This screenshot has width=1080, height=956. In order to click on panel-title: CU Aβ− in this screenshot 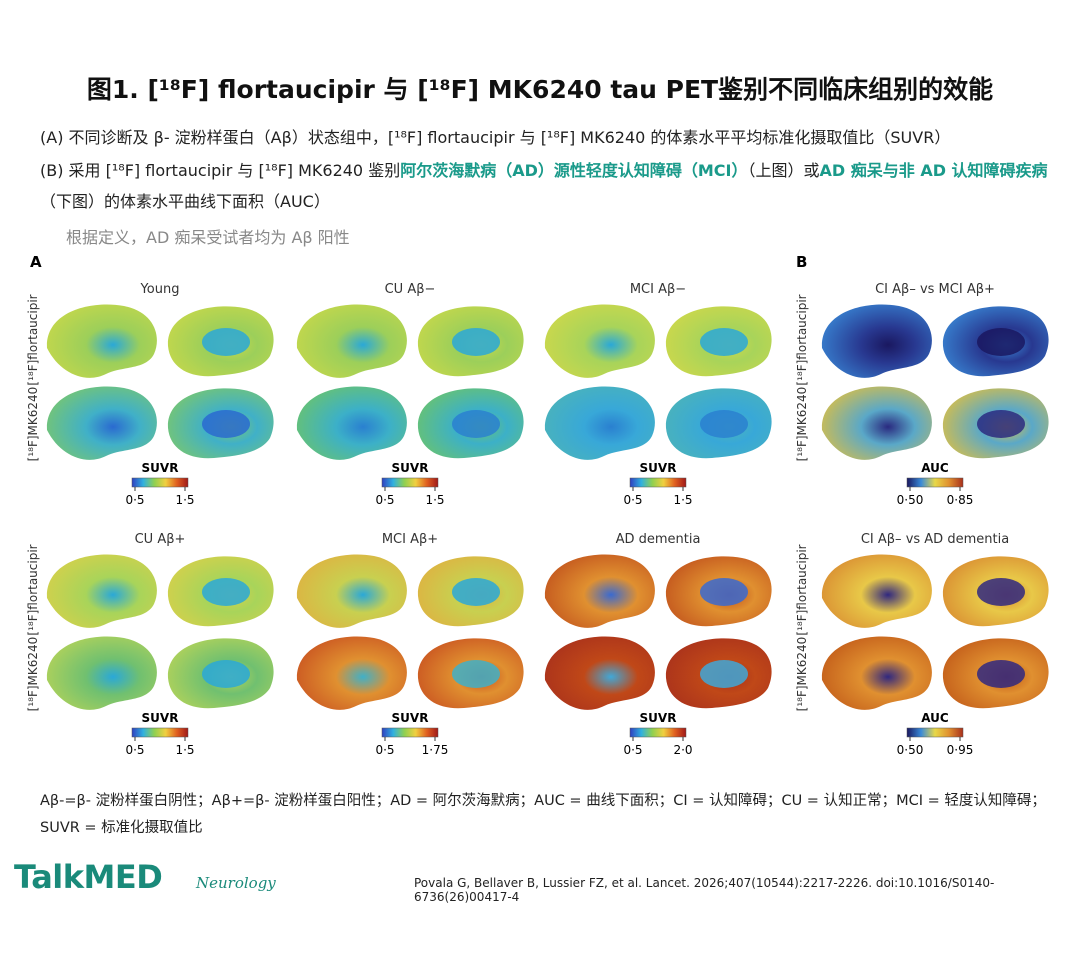, I will do `click(410, 289)`.